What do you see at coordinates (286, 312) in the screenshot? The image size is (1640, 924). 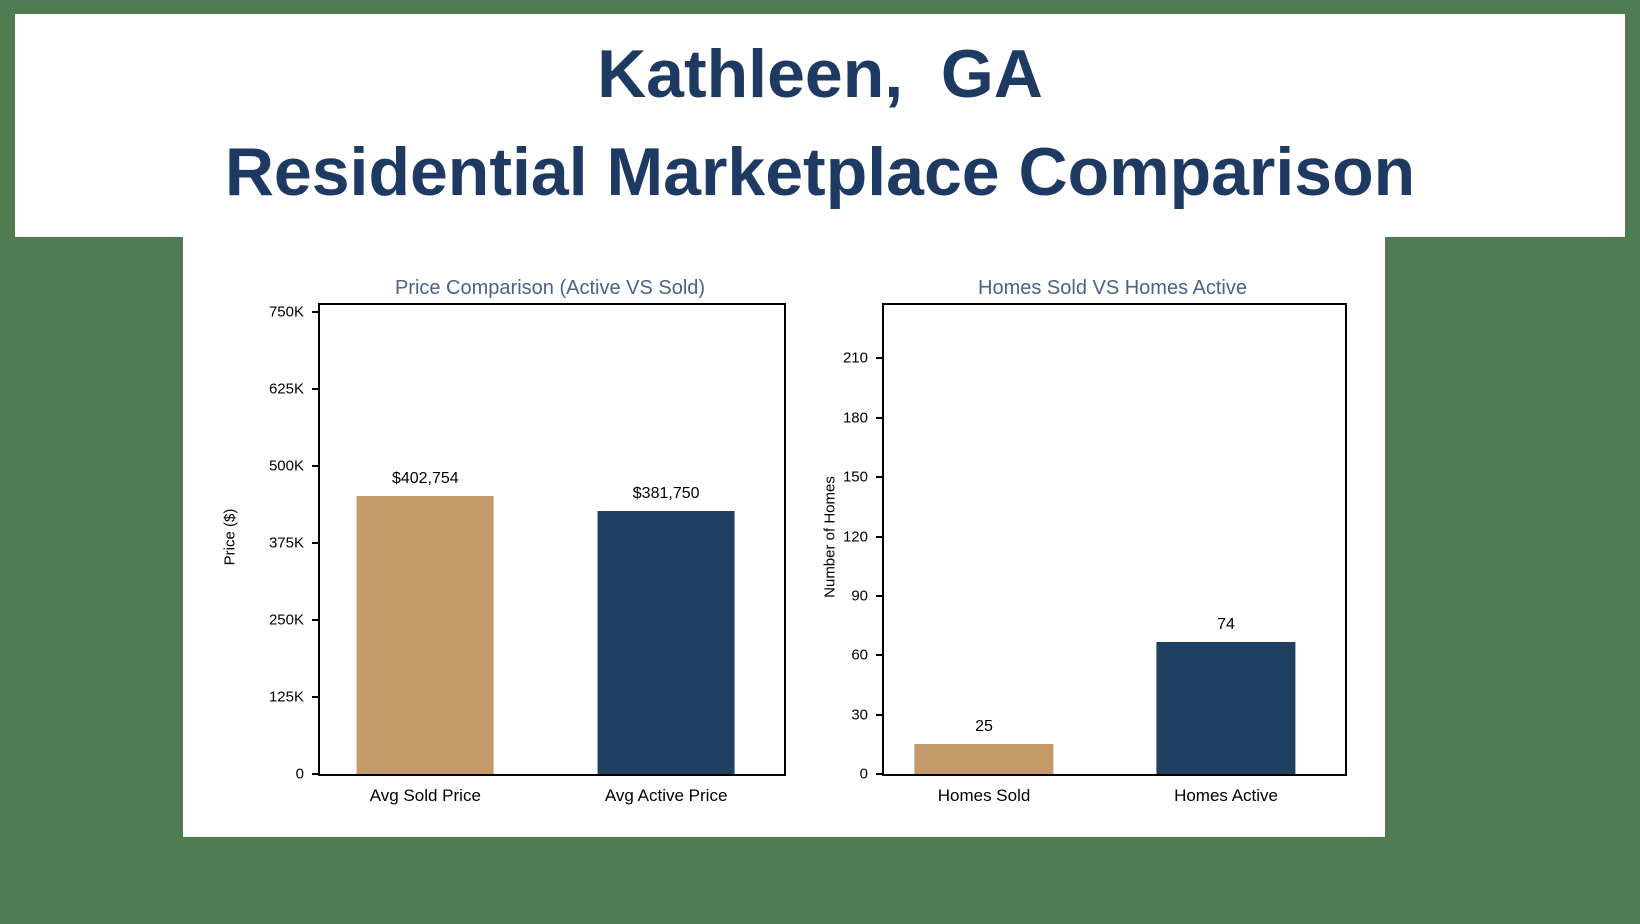 I see `y-tick-label: 750K` at bounding box center [286, 312].